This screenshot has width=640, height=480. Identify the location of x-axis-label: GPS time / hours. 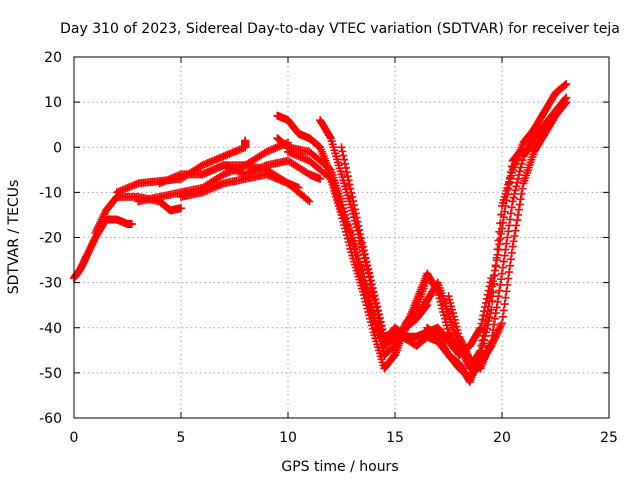
(339, 467).